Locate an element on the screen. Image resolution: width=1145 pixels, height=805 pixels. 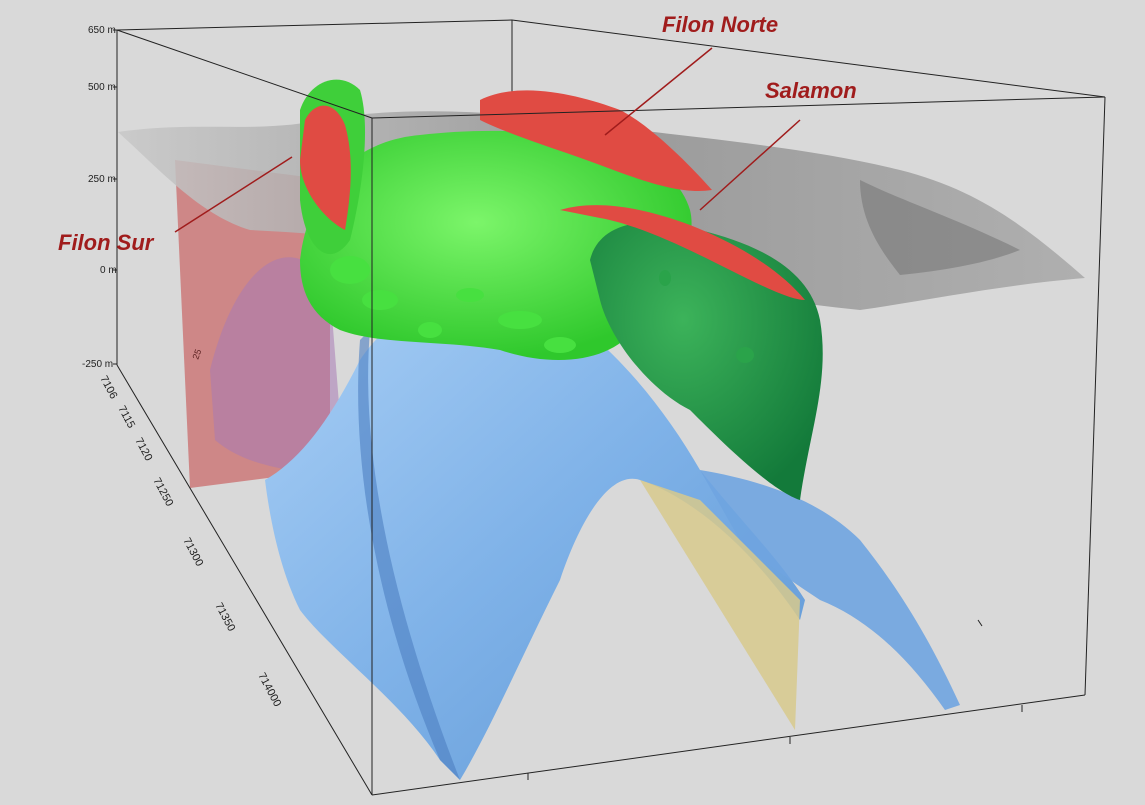
y-tick-4: 71300 is located at coordinates (192, 552).